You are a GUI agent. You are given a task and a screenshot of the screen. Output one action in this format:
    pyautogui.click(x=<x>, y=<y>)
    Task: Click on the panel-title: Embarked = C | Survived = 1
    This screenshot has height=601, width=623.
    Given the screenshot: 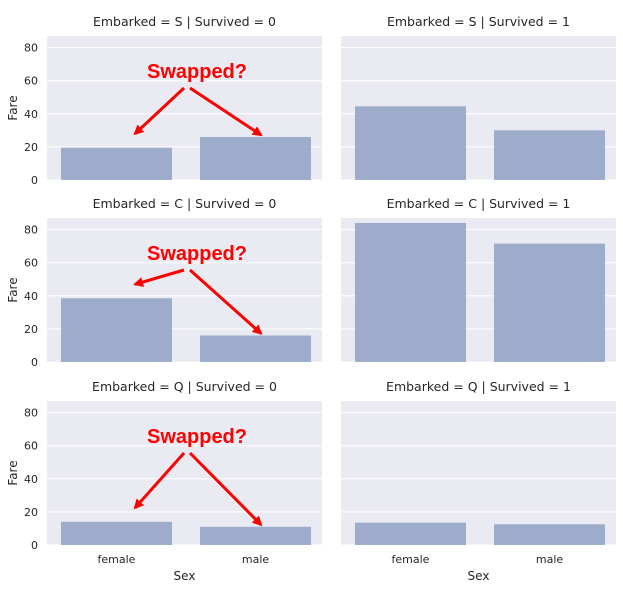 What is the action you would take?
    pyautogui.click(x=479, y=203)
    